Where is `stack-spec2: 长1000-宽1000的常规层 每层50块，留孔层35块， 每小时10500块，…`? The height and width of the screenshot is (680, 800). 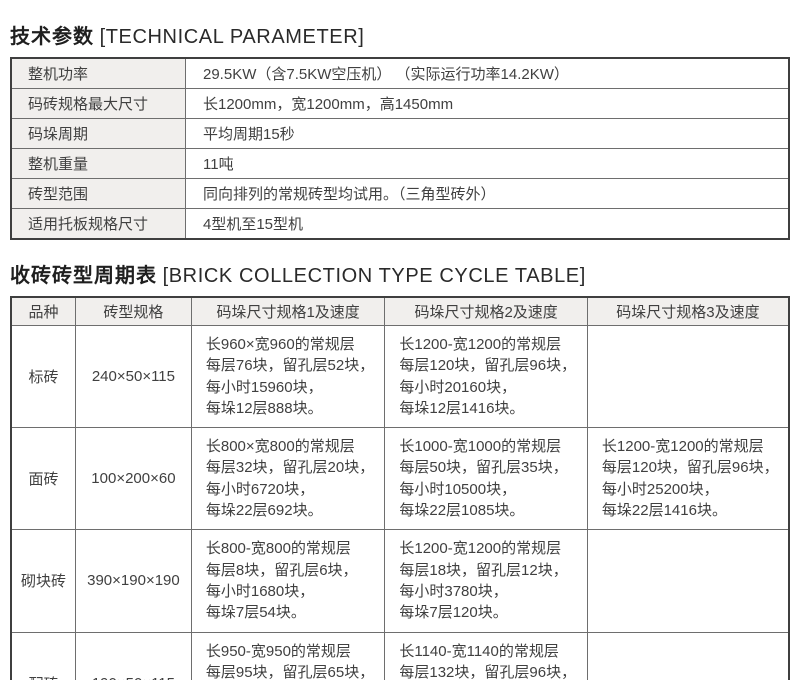 stack-spec2: 长1000-宽1000的常规层 每层50块，留孔层35块， 每小时10500块，… is located at coordinates (486, 479).